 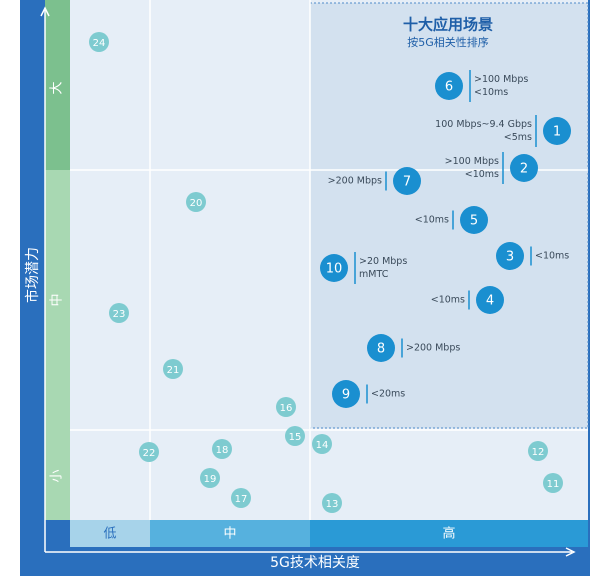 I want to click on node-label: 8, so click(x=381, y=349).